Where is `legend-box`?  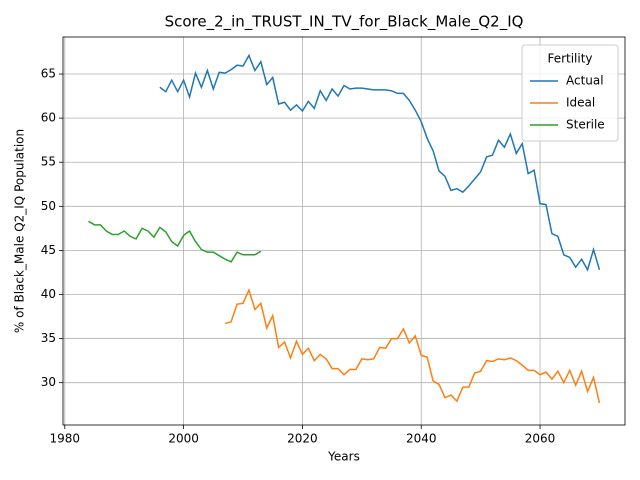 legend-box is located at coordinates (570, 93).